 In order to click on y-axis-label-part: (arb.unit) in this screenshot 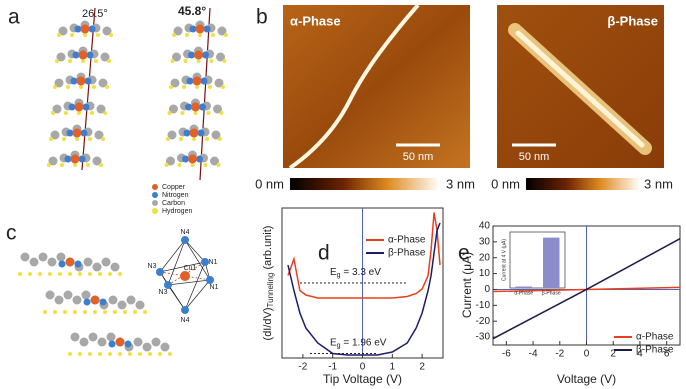, I will do `click(268, 249)`.